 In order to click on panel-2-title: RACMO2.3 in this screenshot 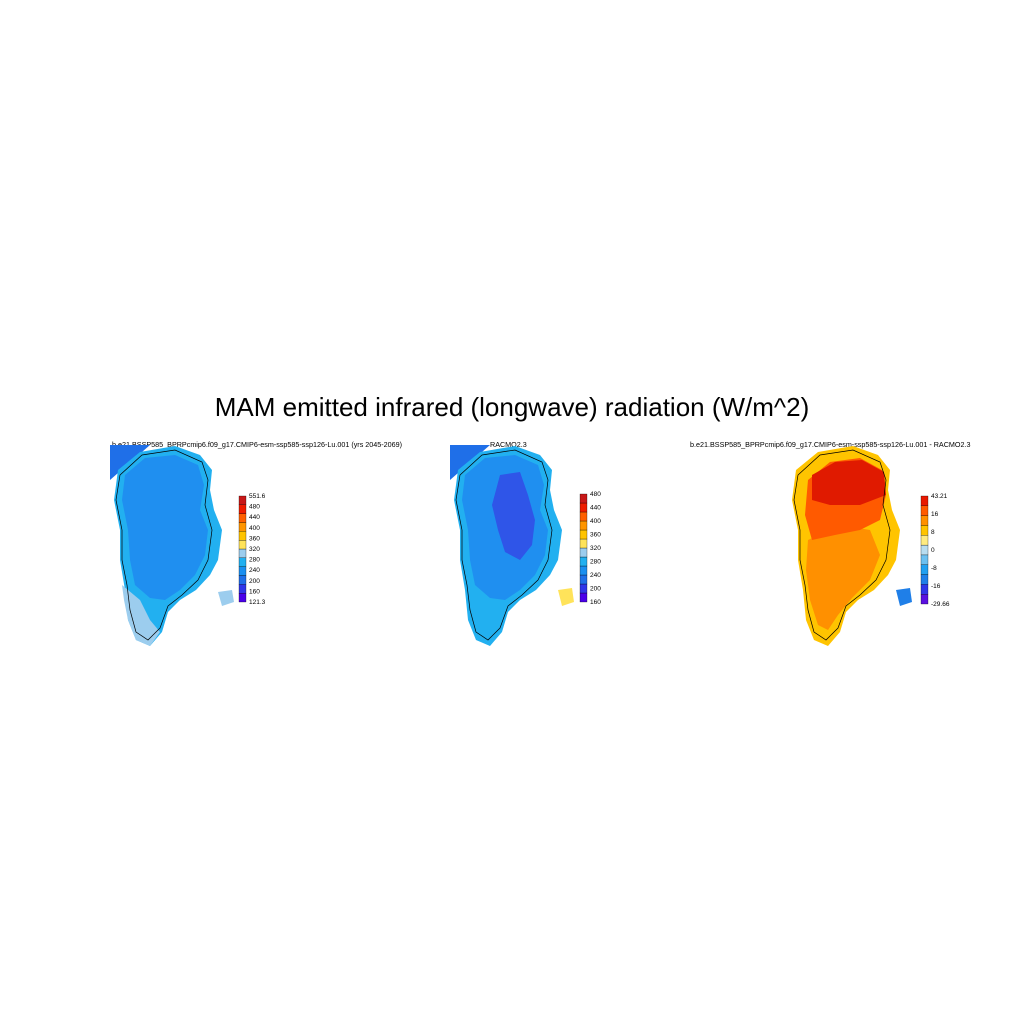, I will do `click(508, 444)`.